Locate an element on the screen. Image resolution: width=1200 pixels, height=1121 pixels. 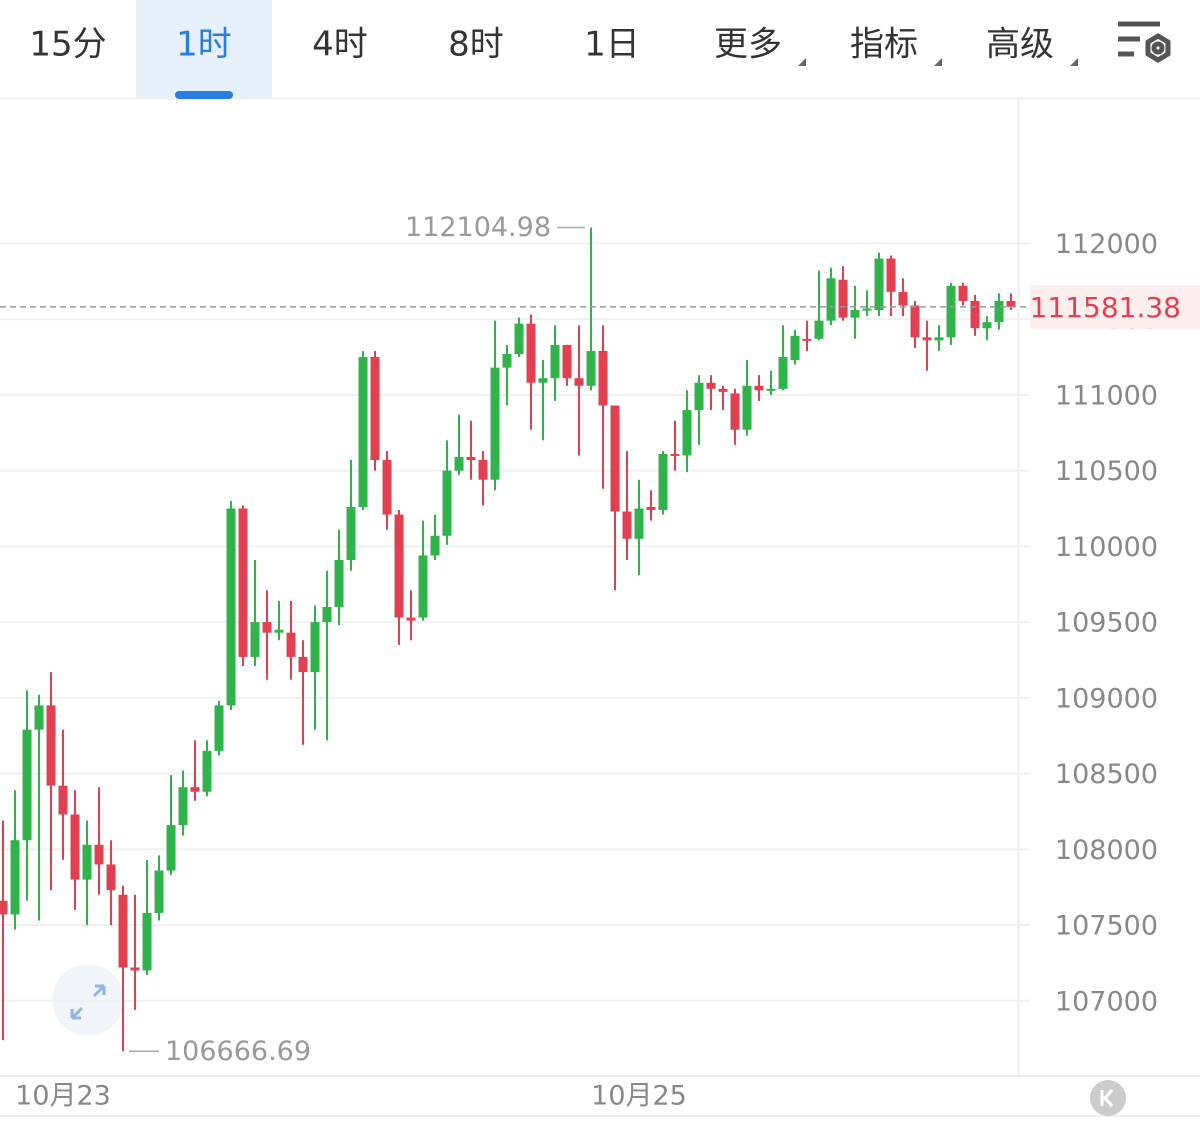
x-tick-label: 10月23 is located at coordinates (63, 1096).